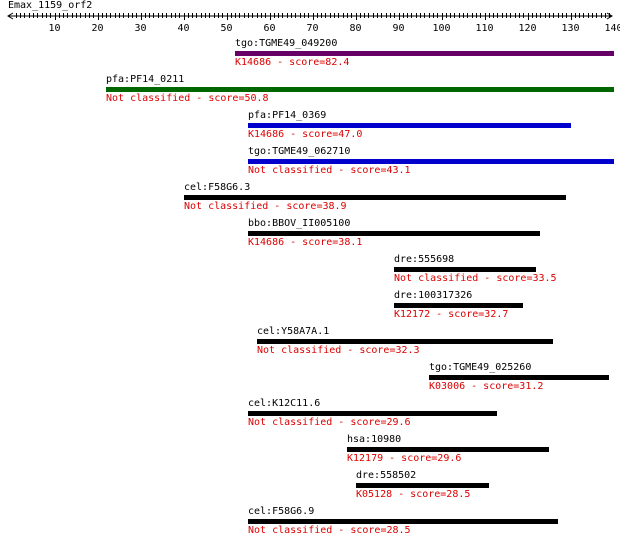 The height and width of the screenshot is (545, 620). What do you see at coordinates (140, 28) in the screenshot?
I see `ruler-tick-label: 30` at bounding box center [140, 28].